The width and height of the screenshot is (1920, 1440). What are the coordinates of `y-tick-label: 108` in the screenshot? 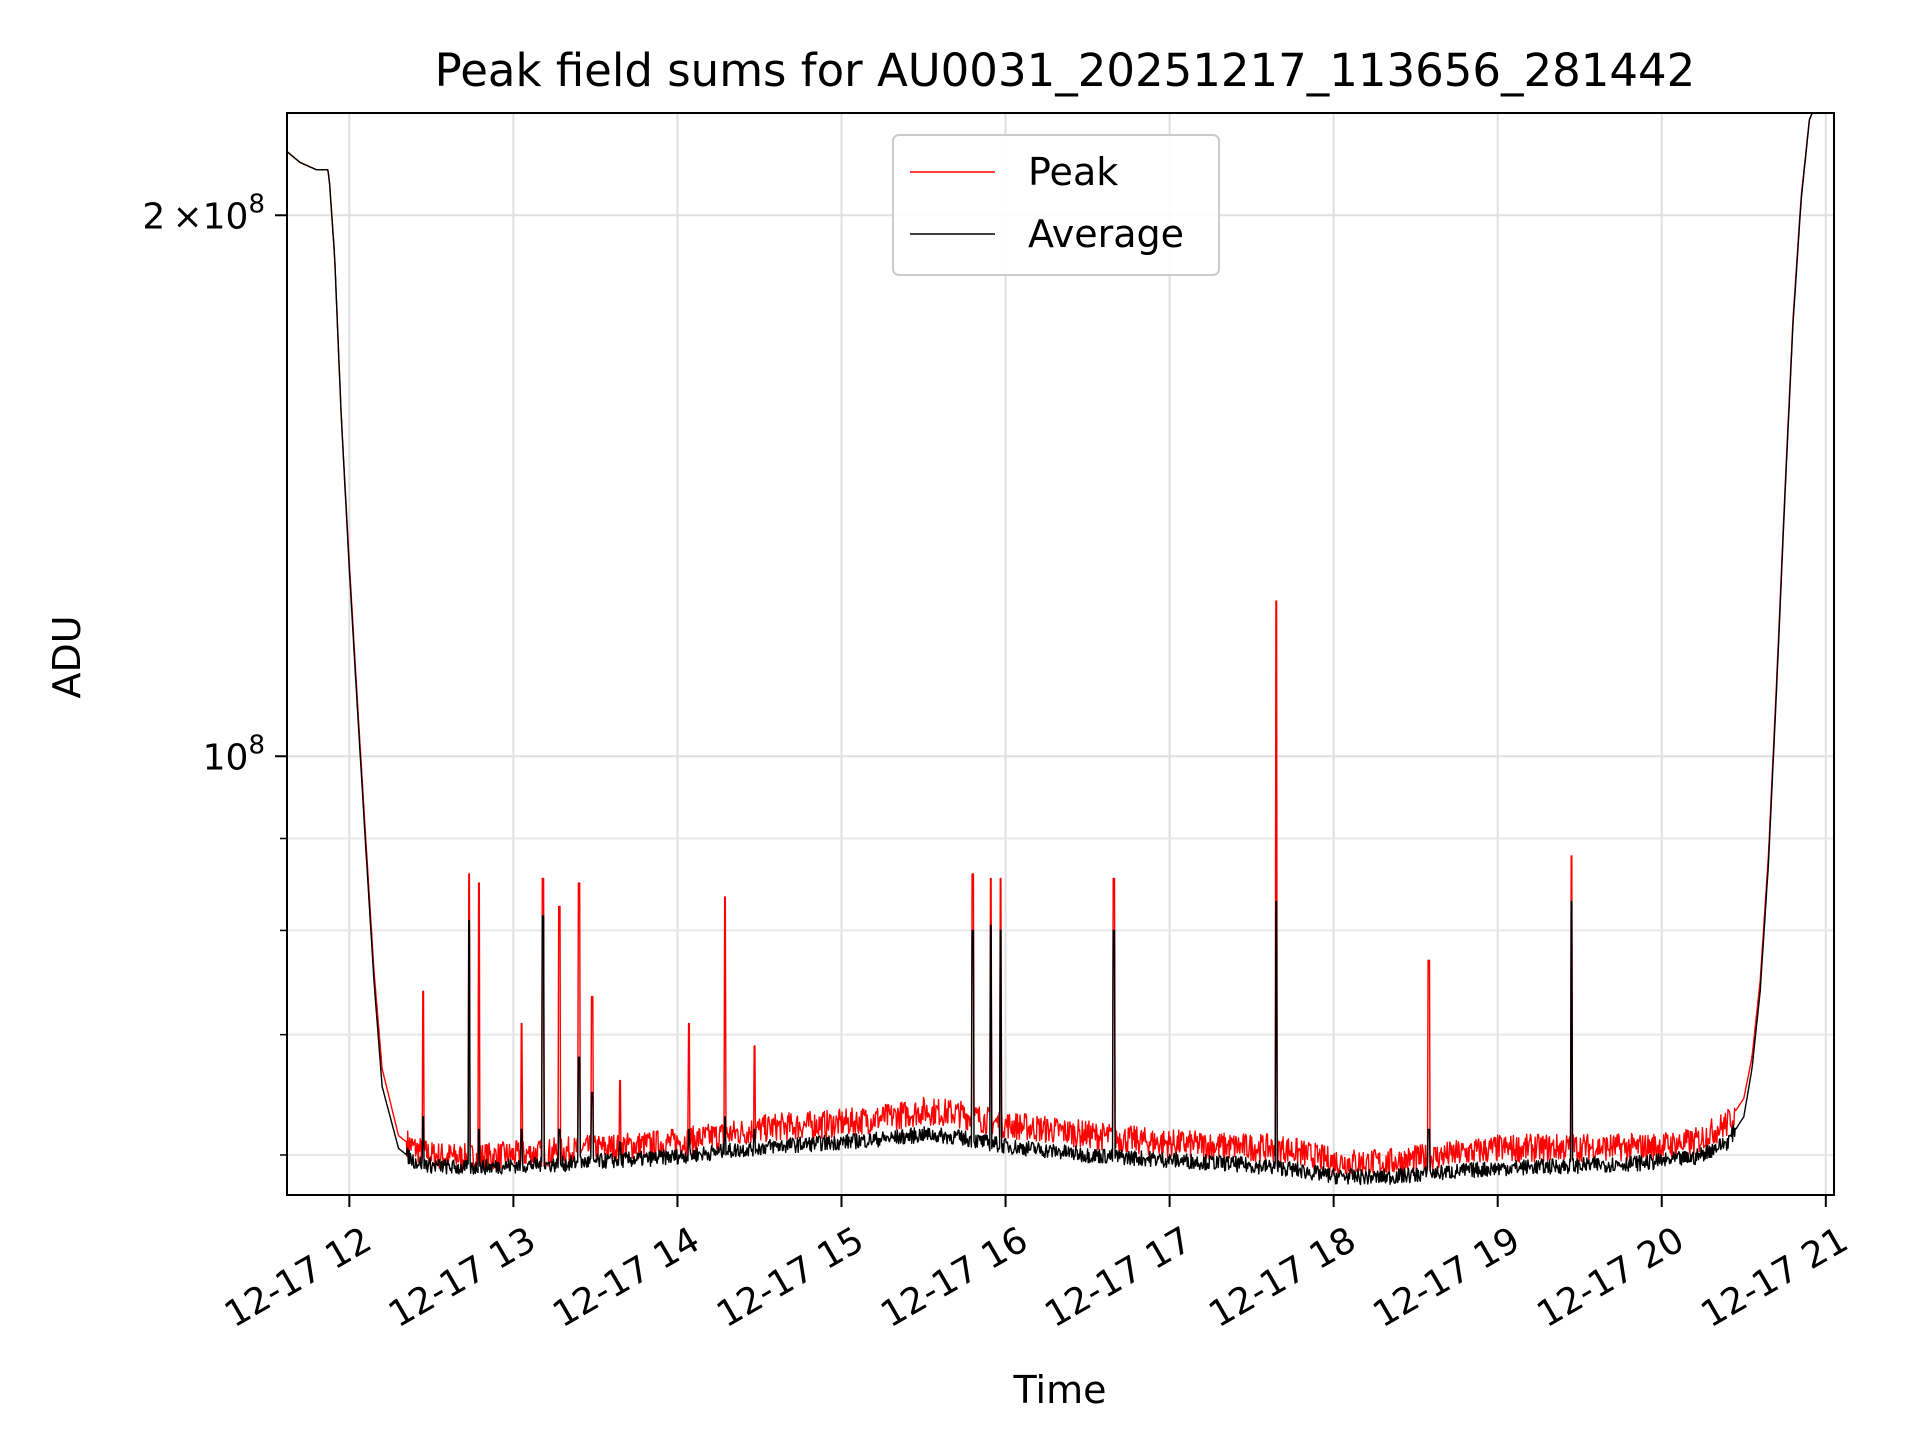 It's located at (234, 754).